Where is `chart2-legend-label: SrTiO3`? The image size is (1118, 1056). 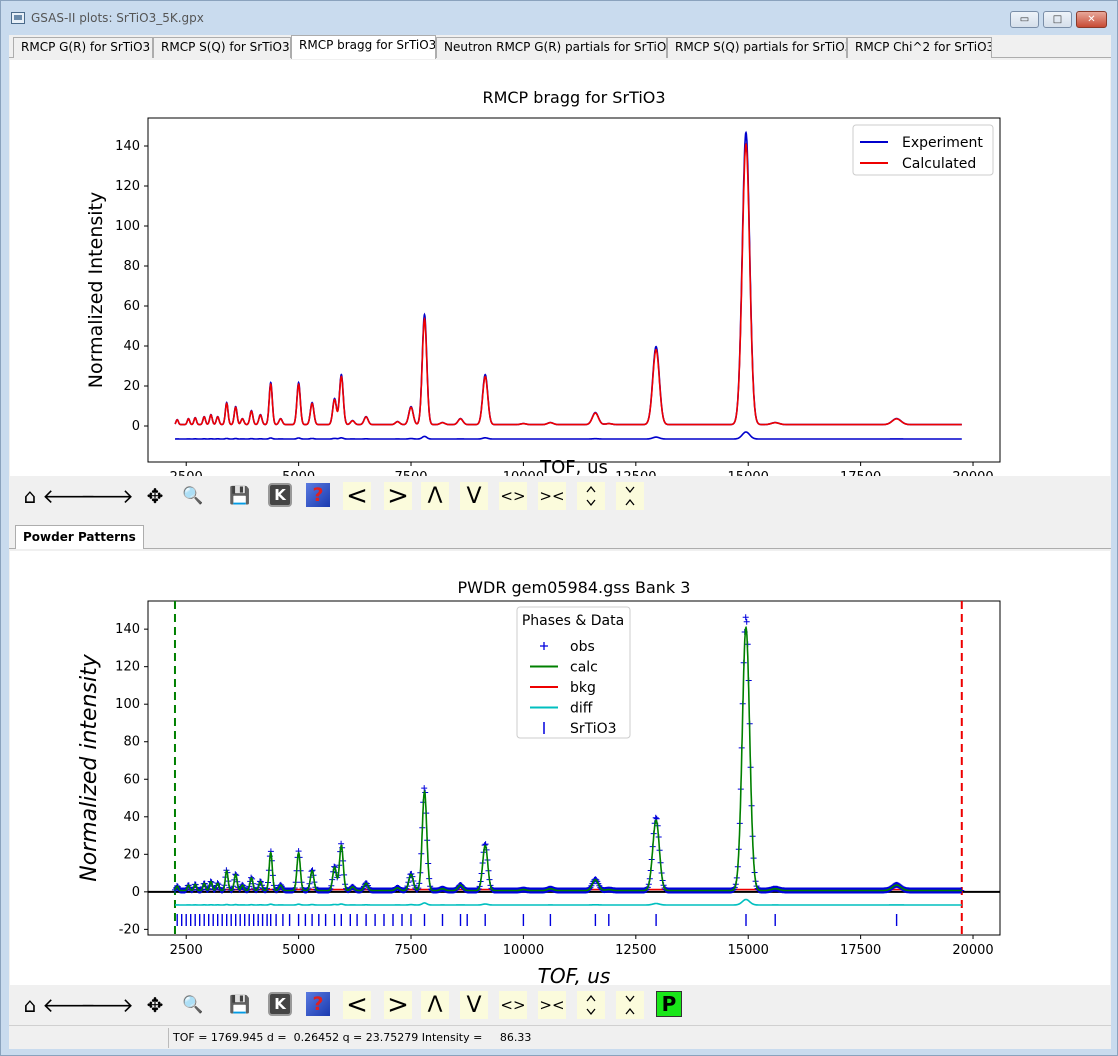
chart2-legend-label: SrTiO3 is located at coordinates (593, 729).